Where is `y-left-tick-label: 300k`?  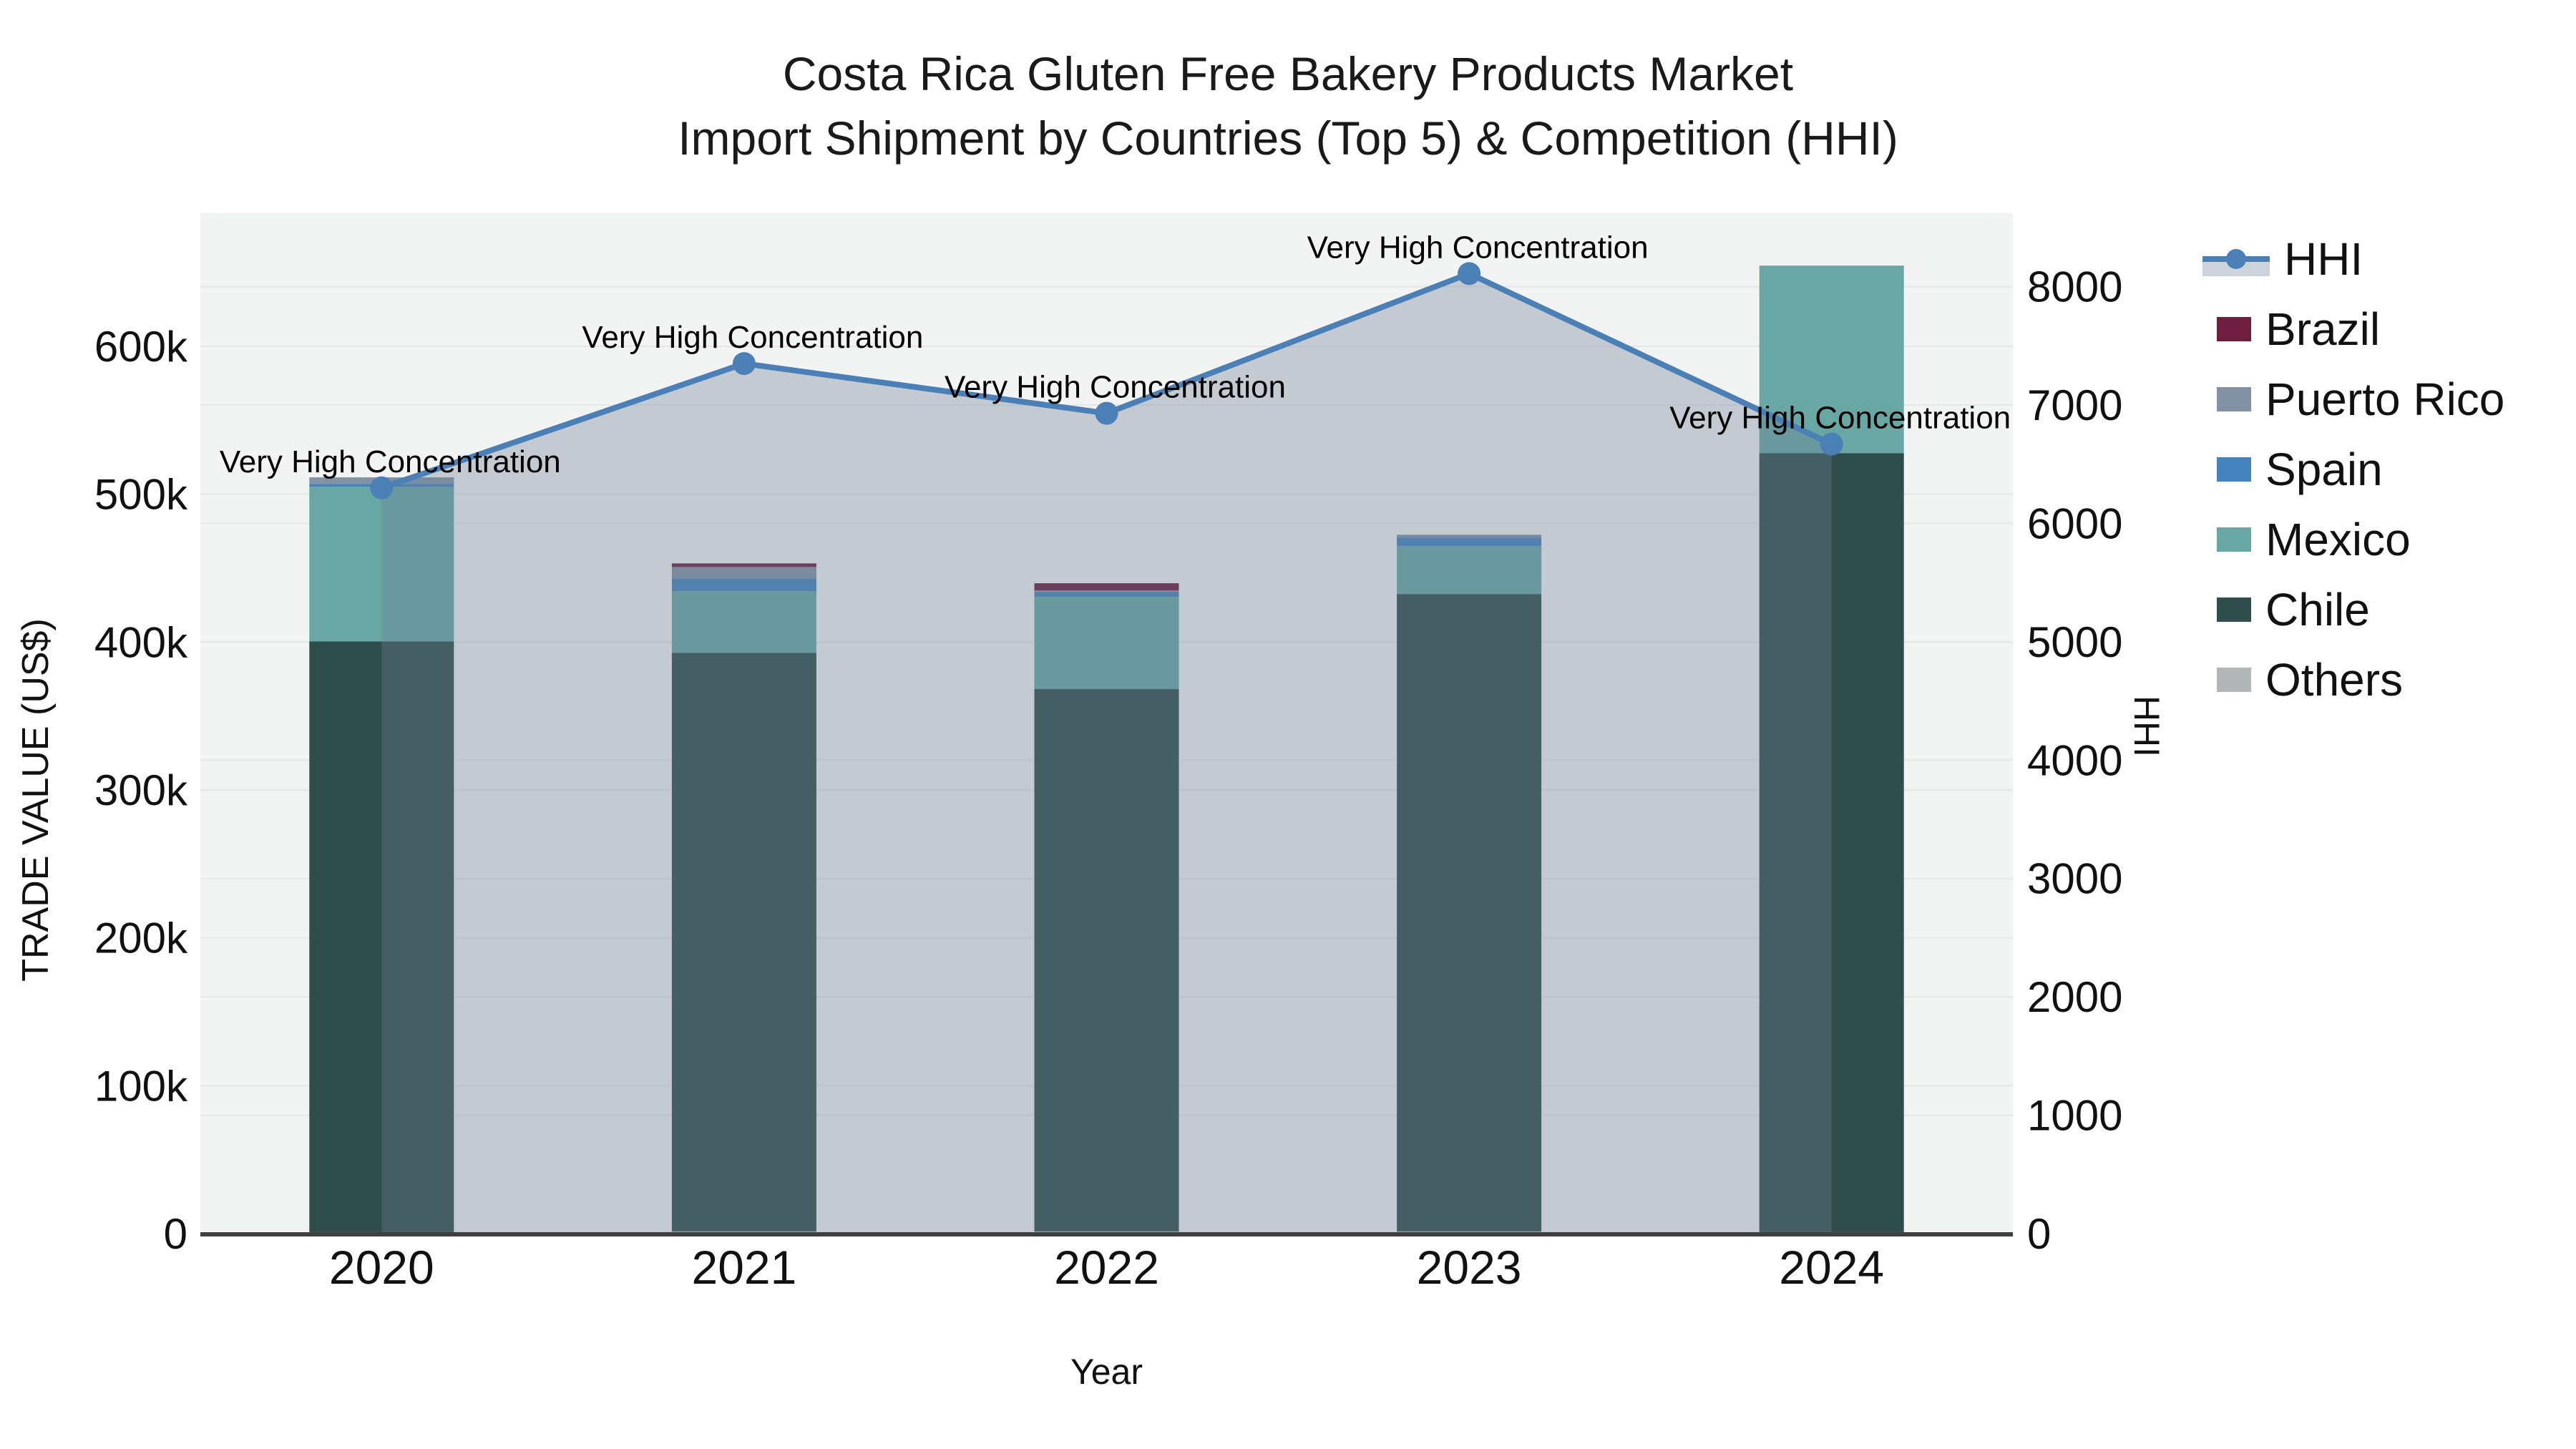
y-left-tick-label: 300k is located at coordinates (141, 790).